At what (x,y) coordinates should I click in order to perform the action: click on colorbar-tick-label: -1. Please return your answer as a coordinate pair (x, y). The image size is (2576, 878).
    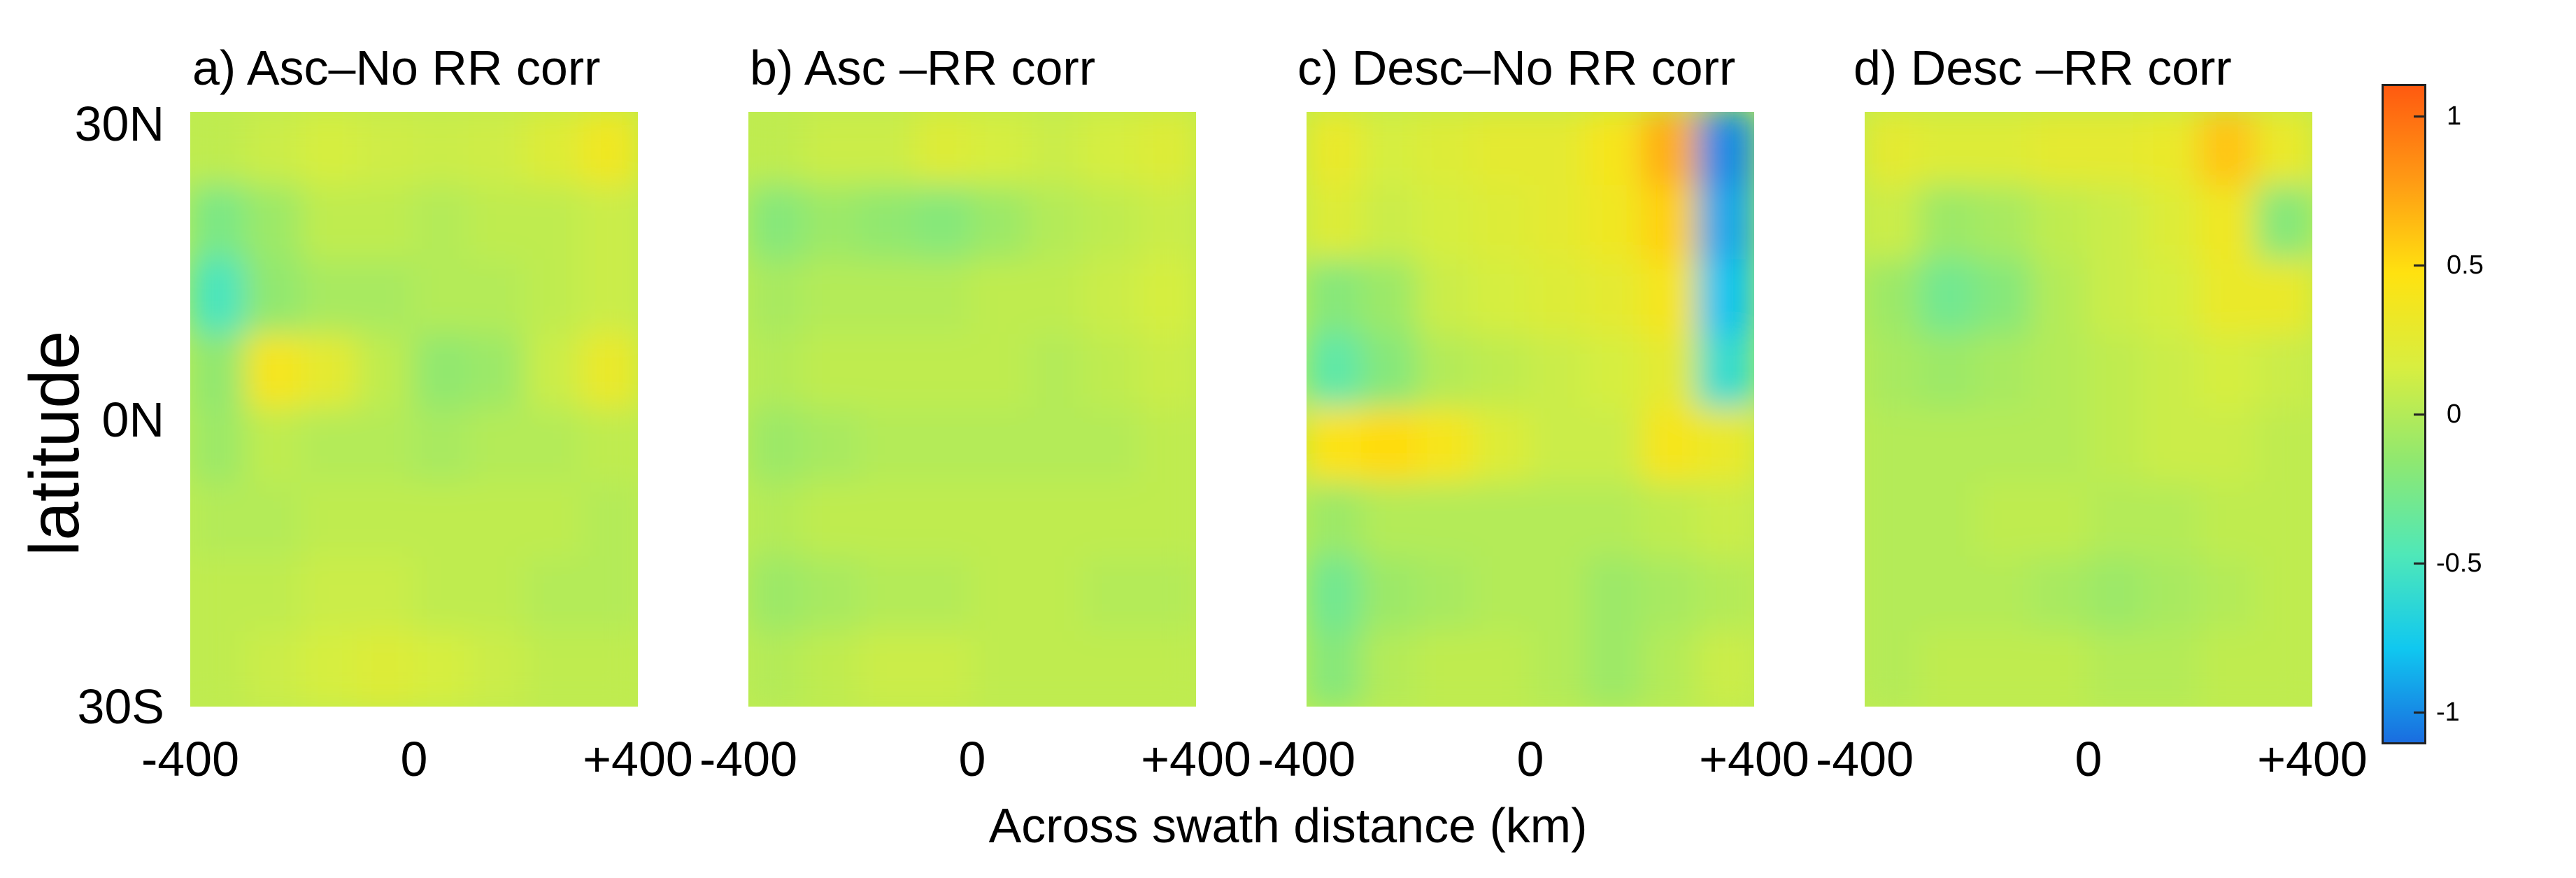
    Looking at the image, I should click on (2448, 713).